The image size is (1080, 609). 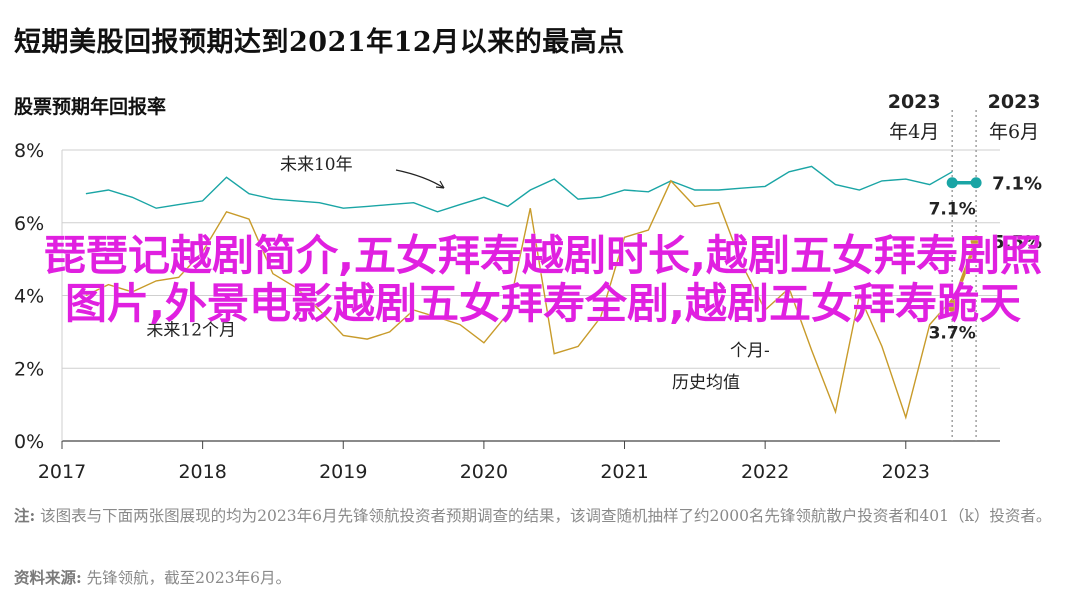 What do you see at coordinates (1017, 242) in the screenshot?
I see `data-annotation: 5.5%` at bounding box center [1017, 242].